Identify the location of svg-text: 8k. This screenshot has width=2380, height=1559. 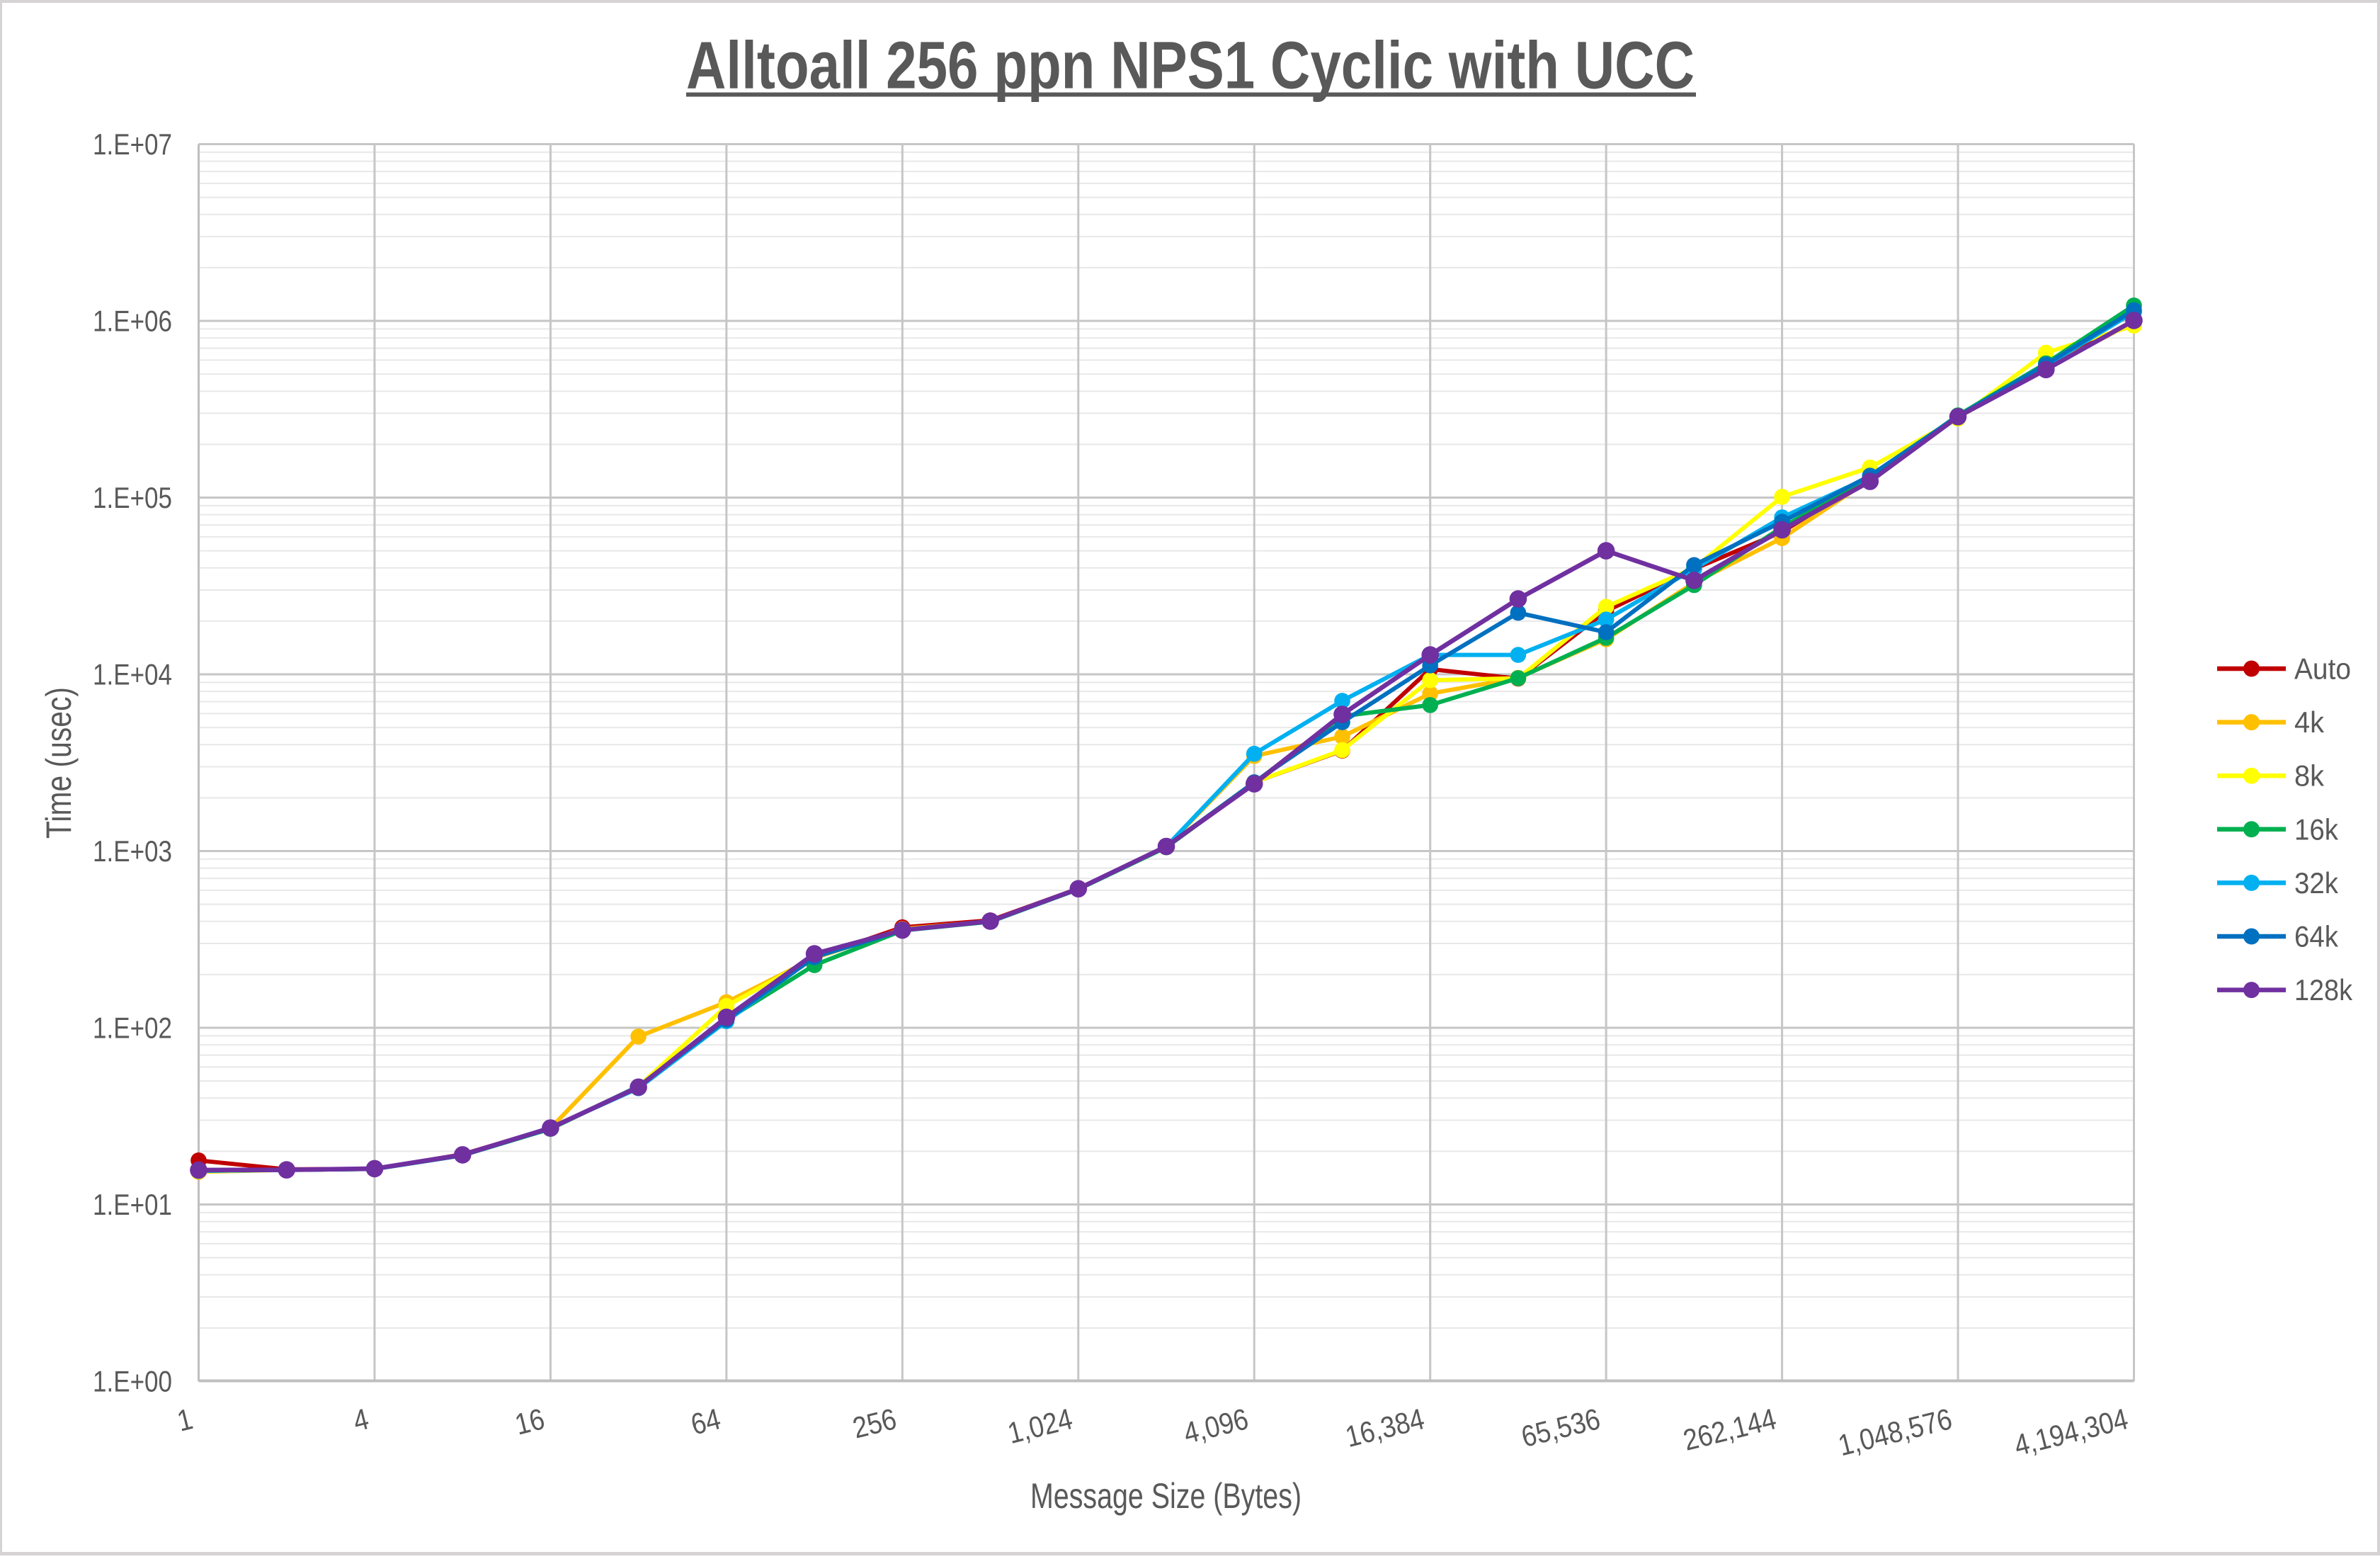
(2309, 776).